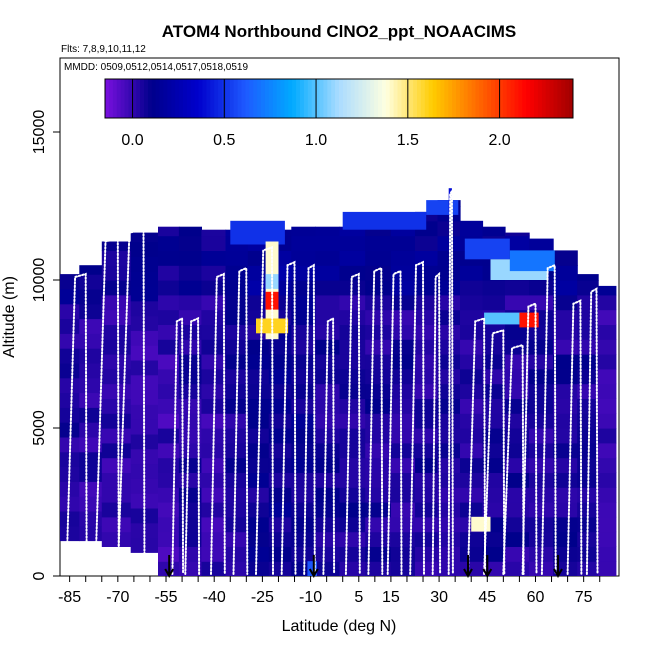  Describe the element at coordinates (224, 140) in the screenshot. I see `colorbar-tick-label: 0.5` at that location.